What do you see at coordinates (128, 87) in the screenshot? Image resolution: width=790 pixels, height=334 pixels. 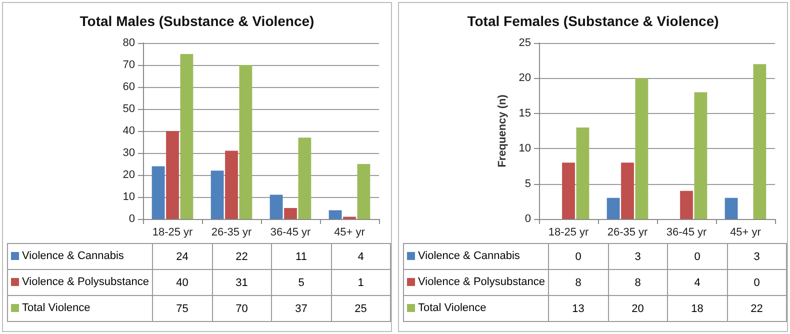 I see `y-tick-label: 60` at bounding box center [128, 87].